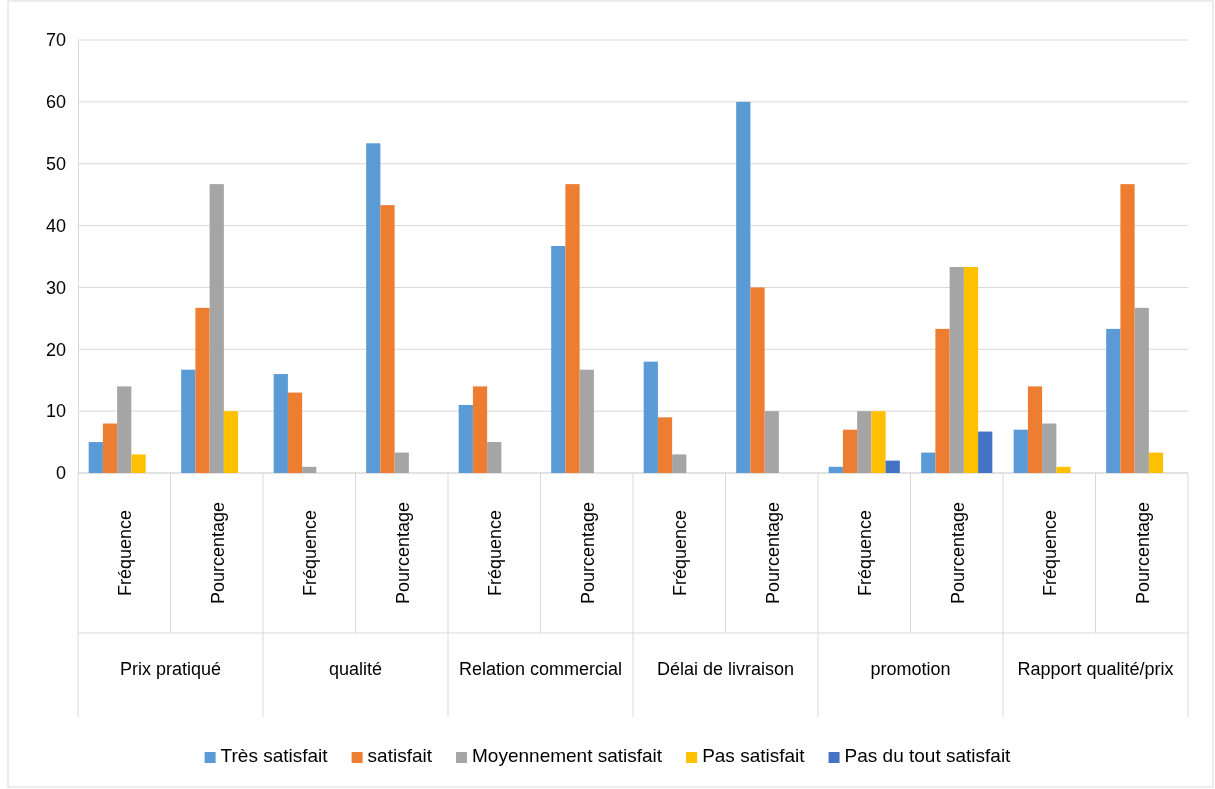 The height and width of the screenshot is (789, 1215). What do you see at coordinates (55, 163) in the screenshot?
I see `y-tick-label: 50` at bounding box center [55, 163].